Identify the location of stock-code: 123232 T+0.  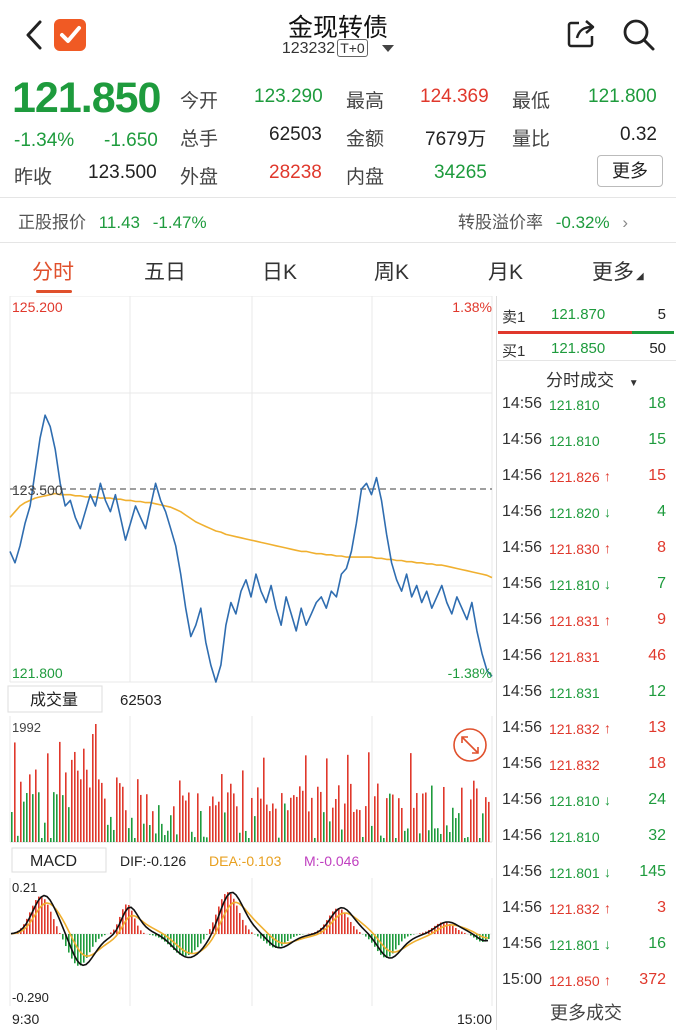
(338, 48).